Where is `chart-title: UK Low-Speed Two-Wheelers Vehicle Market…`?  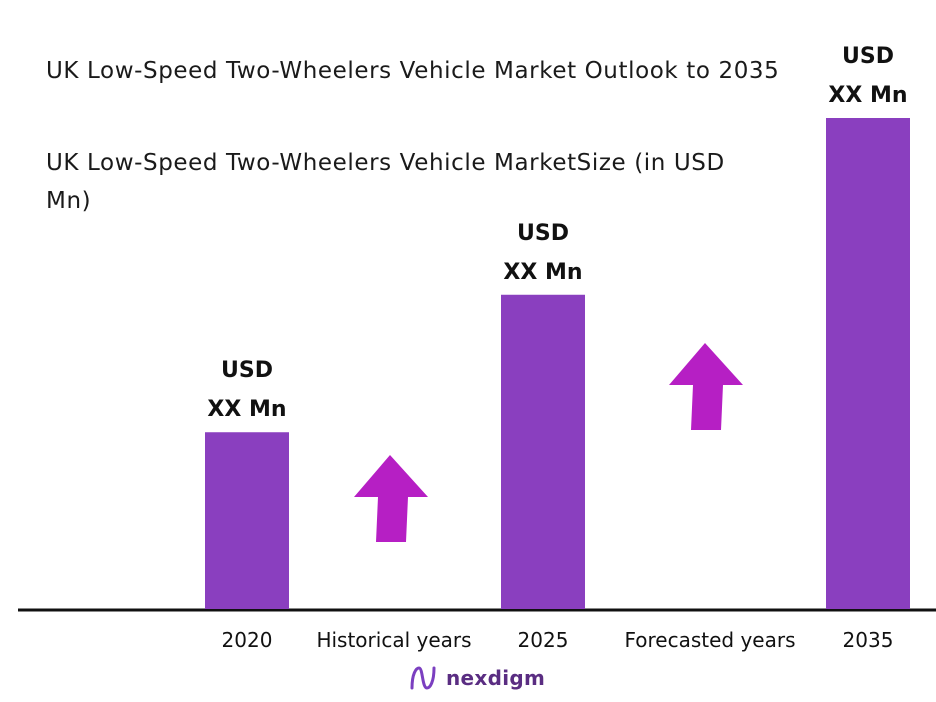
chart-title: UK Low-Speed Two-Wheelers Vehicle Market… is located at coordinates (413, 71).